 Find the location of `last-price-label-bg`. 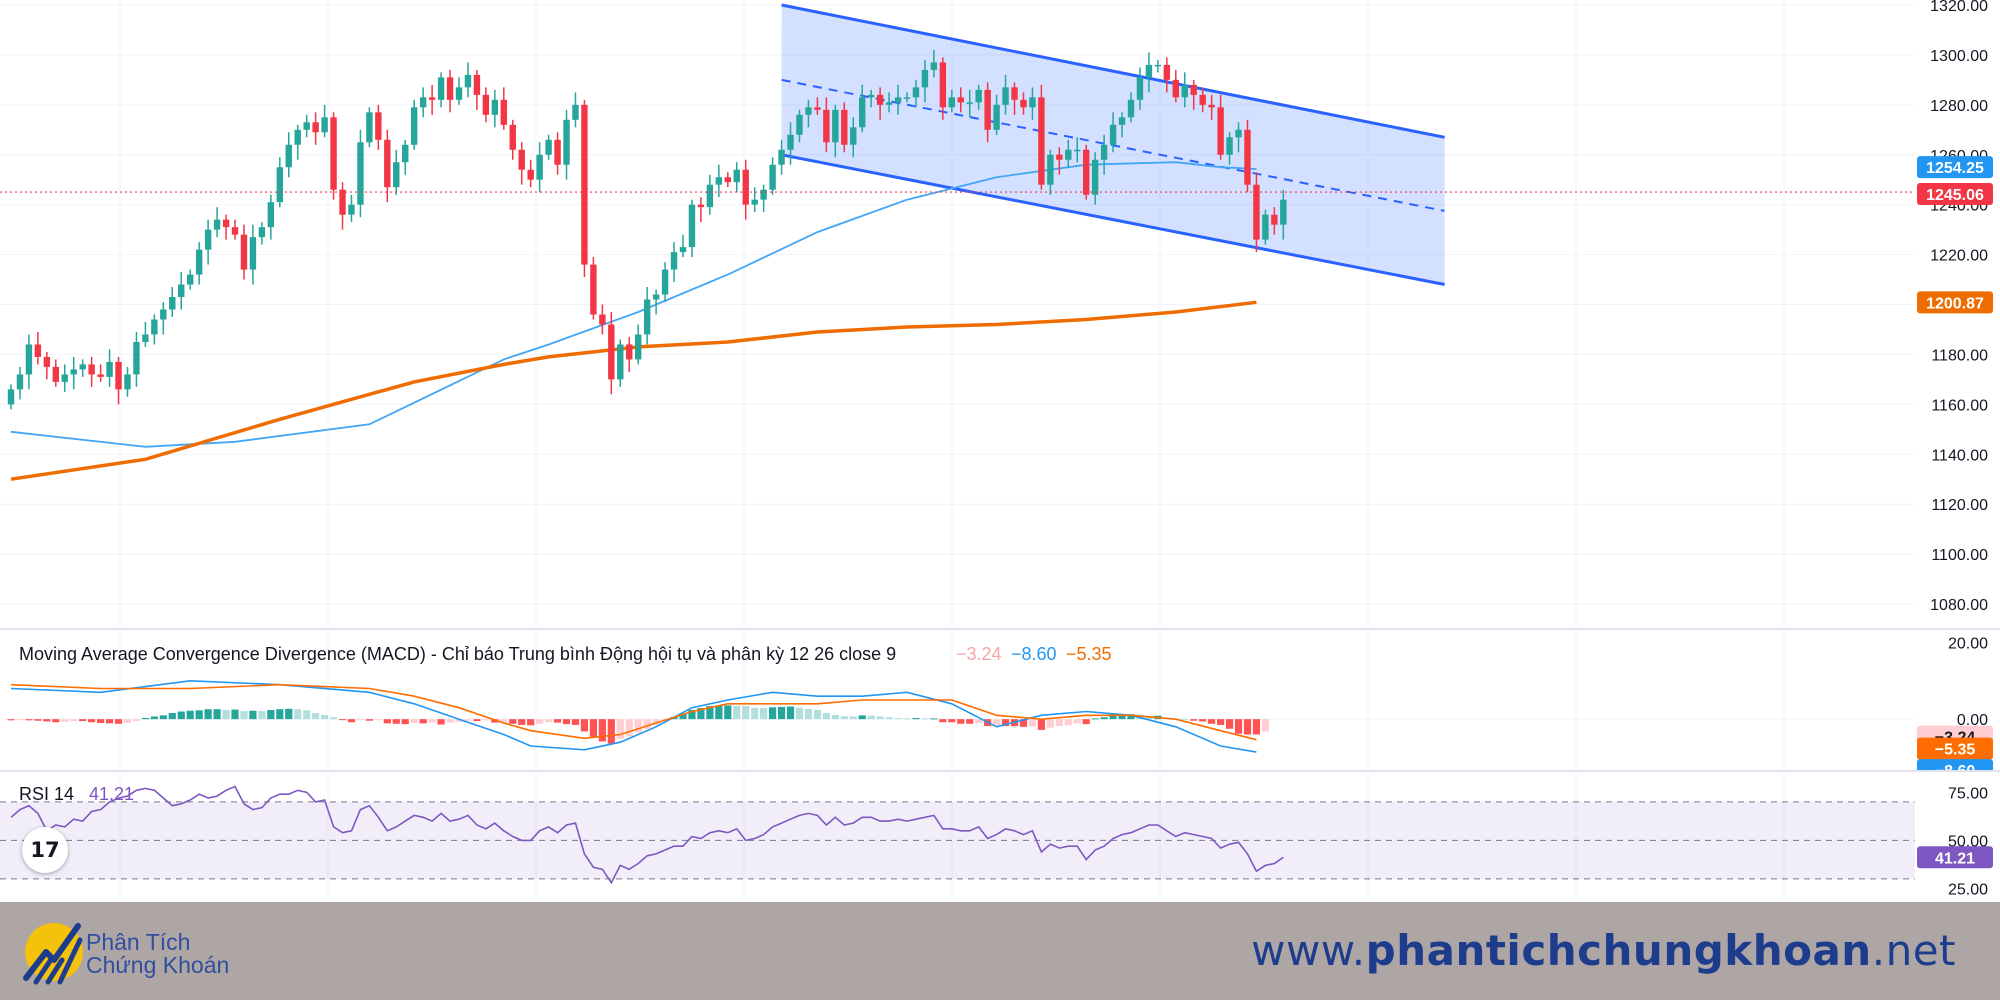

last-price-label-bg is located at coordinates (1955, 194).